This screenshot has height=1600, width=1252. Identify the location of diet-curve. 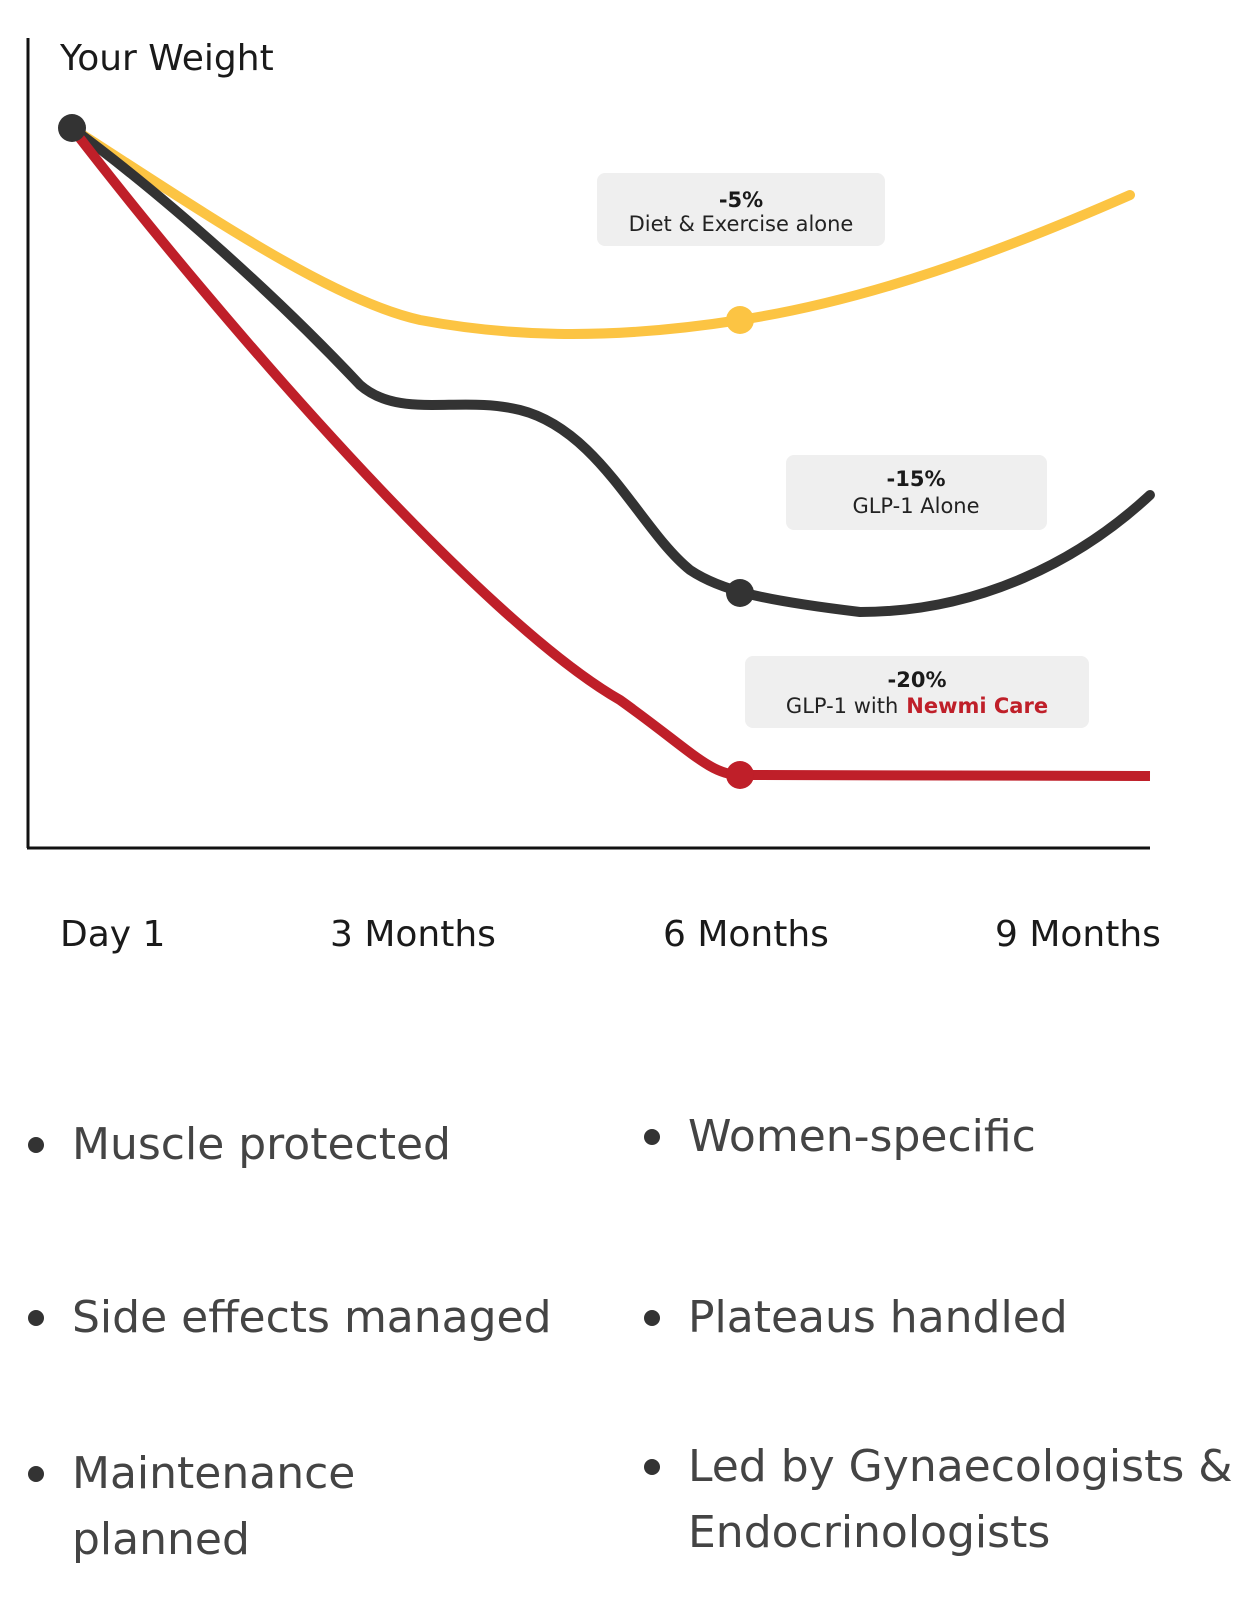
(601, 231).